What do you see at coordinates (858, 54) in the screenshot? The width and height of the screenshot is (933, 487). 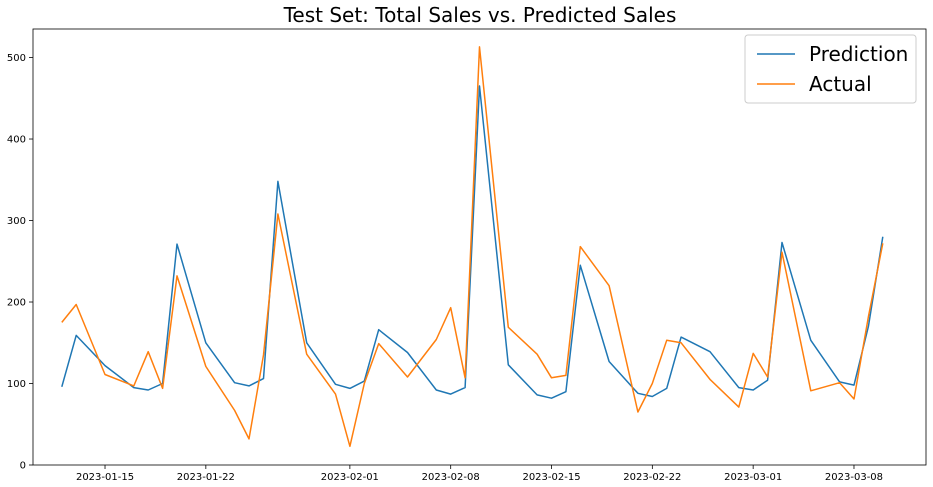 I see `prediction-legend-label: Prediction` at bounding box center [858, 54].